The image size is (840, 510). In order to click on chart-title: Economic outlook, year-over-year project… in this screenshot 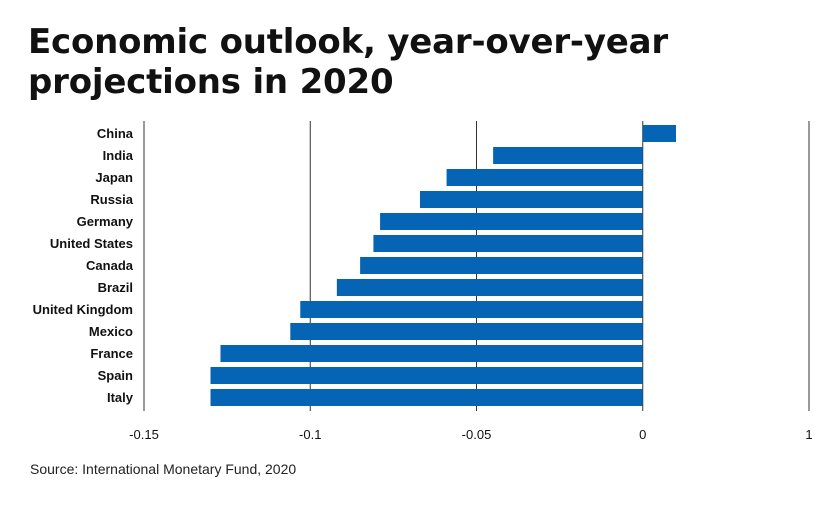, I will do `click(348, 62)`.